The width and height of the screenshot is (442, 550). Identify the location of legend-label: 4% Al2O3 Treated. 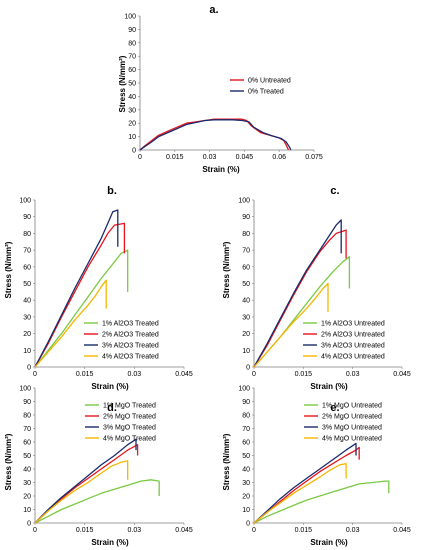
(130, 357).